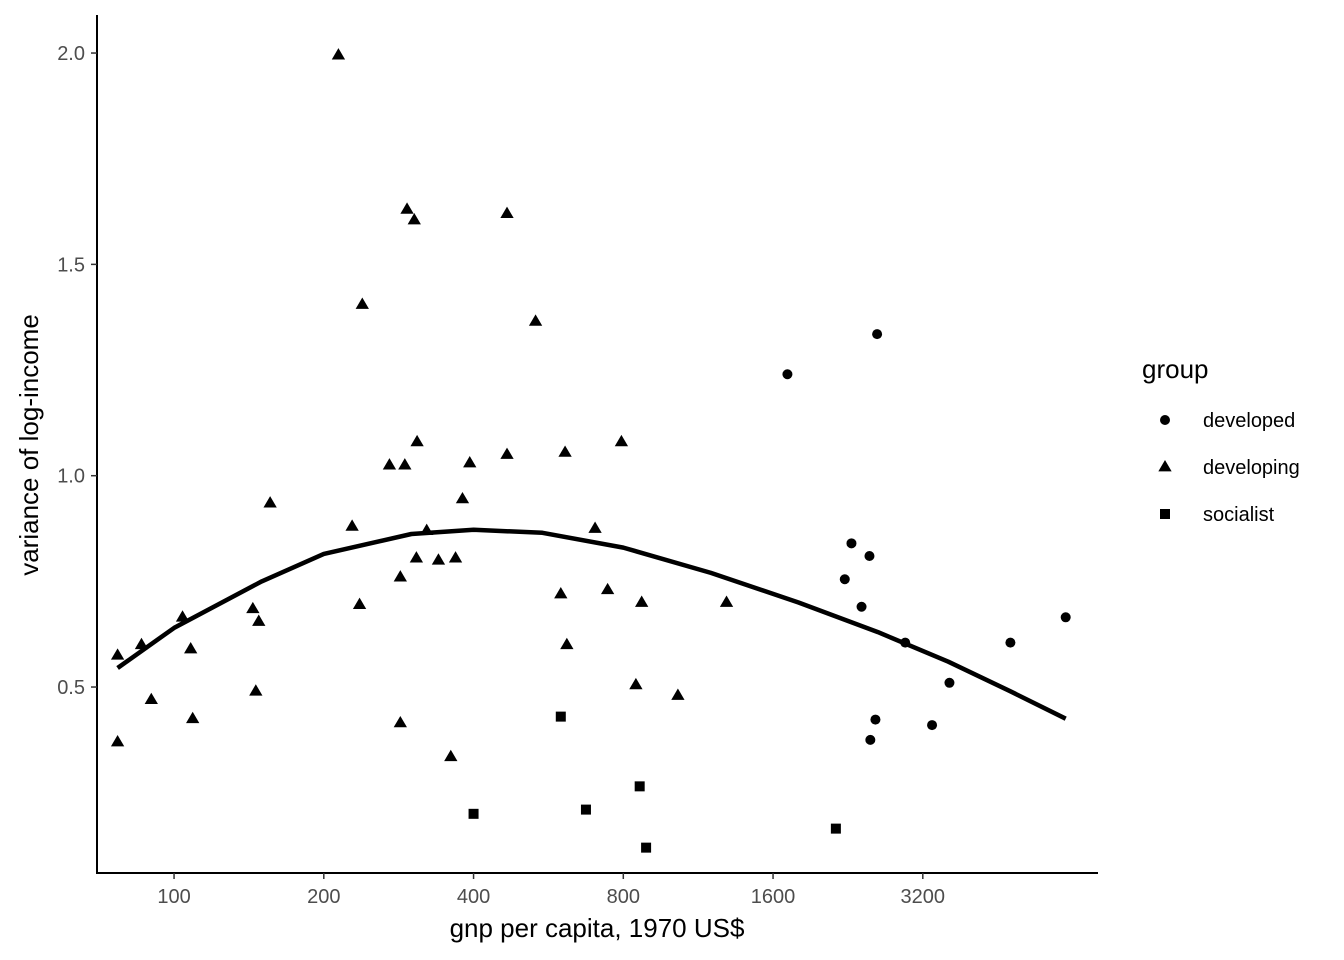 This screenshot has width=1344, height=960. Describe the element at coordinates (1221, 440) in the screenshot. I see `legend: group developed developing socialist` at that location.